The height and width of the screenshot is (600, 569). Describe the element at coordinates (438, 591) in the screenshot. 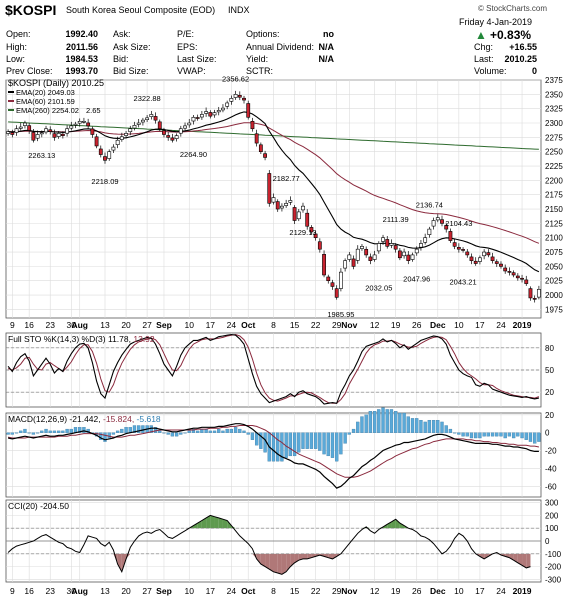

I see `x-tick-label: Dec` at that location.